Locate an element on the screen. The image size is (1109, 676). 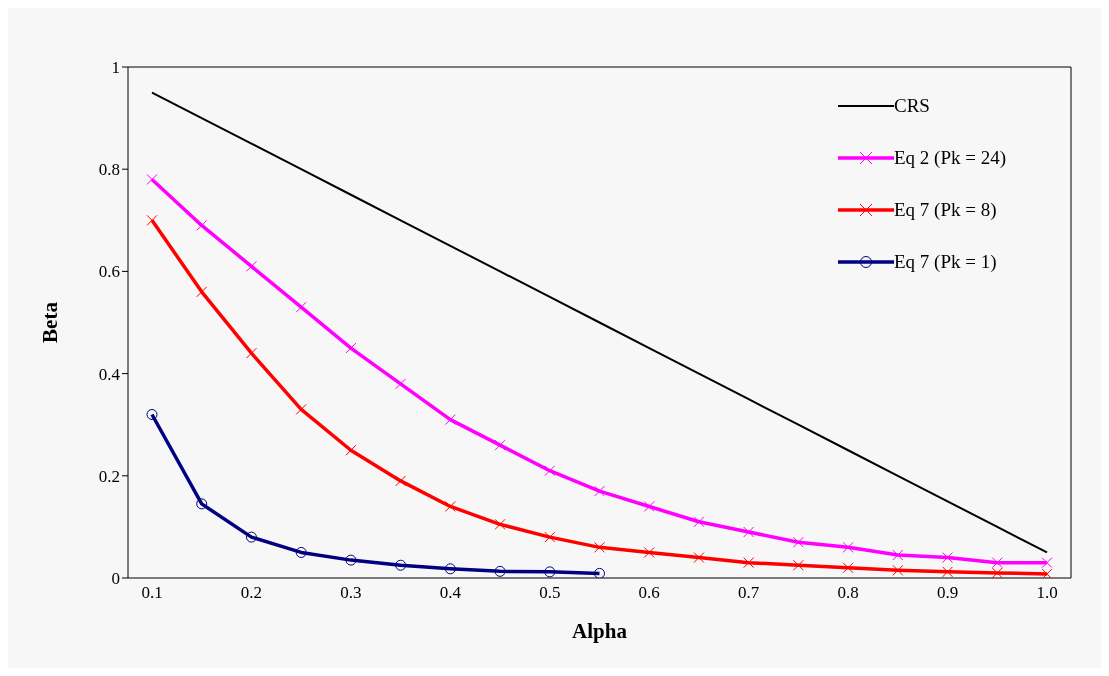
x-tick-label: 0.8 is located at coordinates (848, 593).